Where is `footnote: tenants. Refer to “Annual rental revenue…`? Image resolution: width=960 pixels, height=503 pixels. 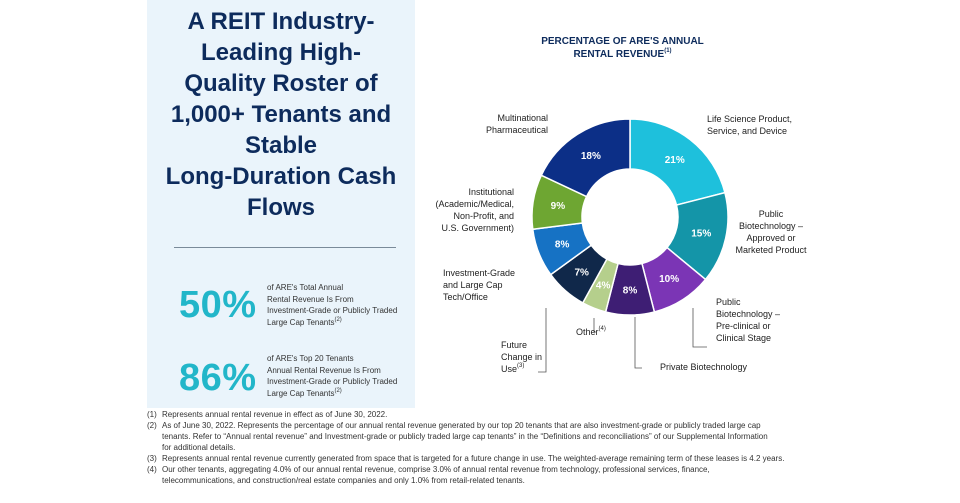
footnote: tenants. Refer to “Annual rental revenue… is located at coordinates (482, 436).